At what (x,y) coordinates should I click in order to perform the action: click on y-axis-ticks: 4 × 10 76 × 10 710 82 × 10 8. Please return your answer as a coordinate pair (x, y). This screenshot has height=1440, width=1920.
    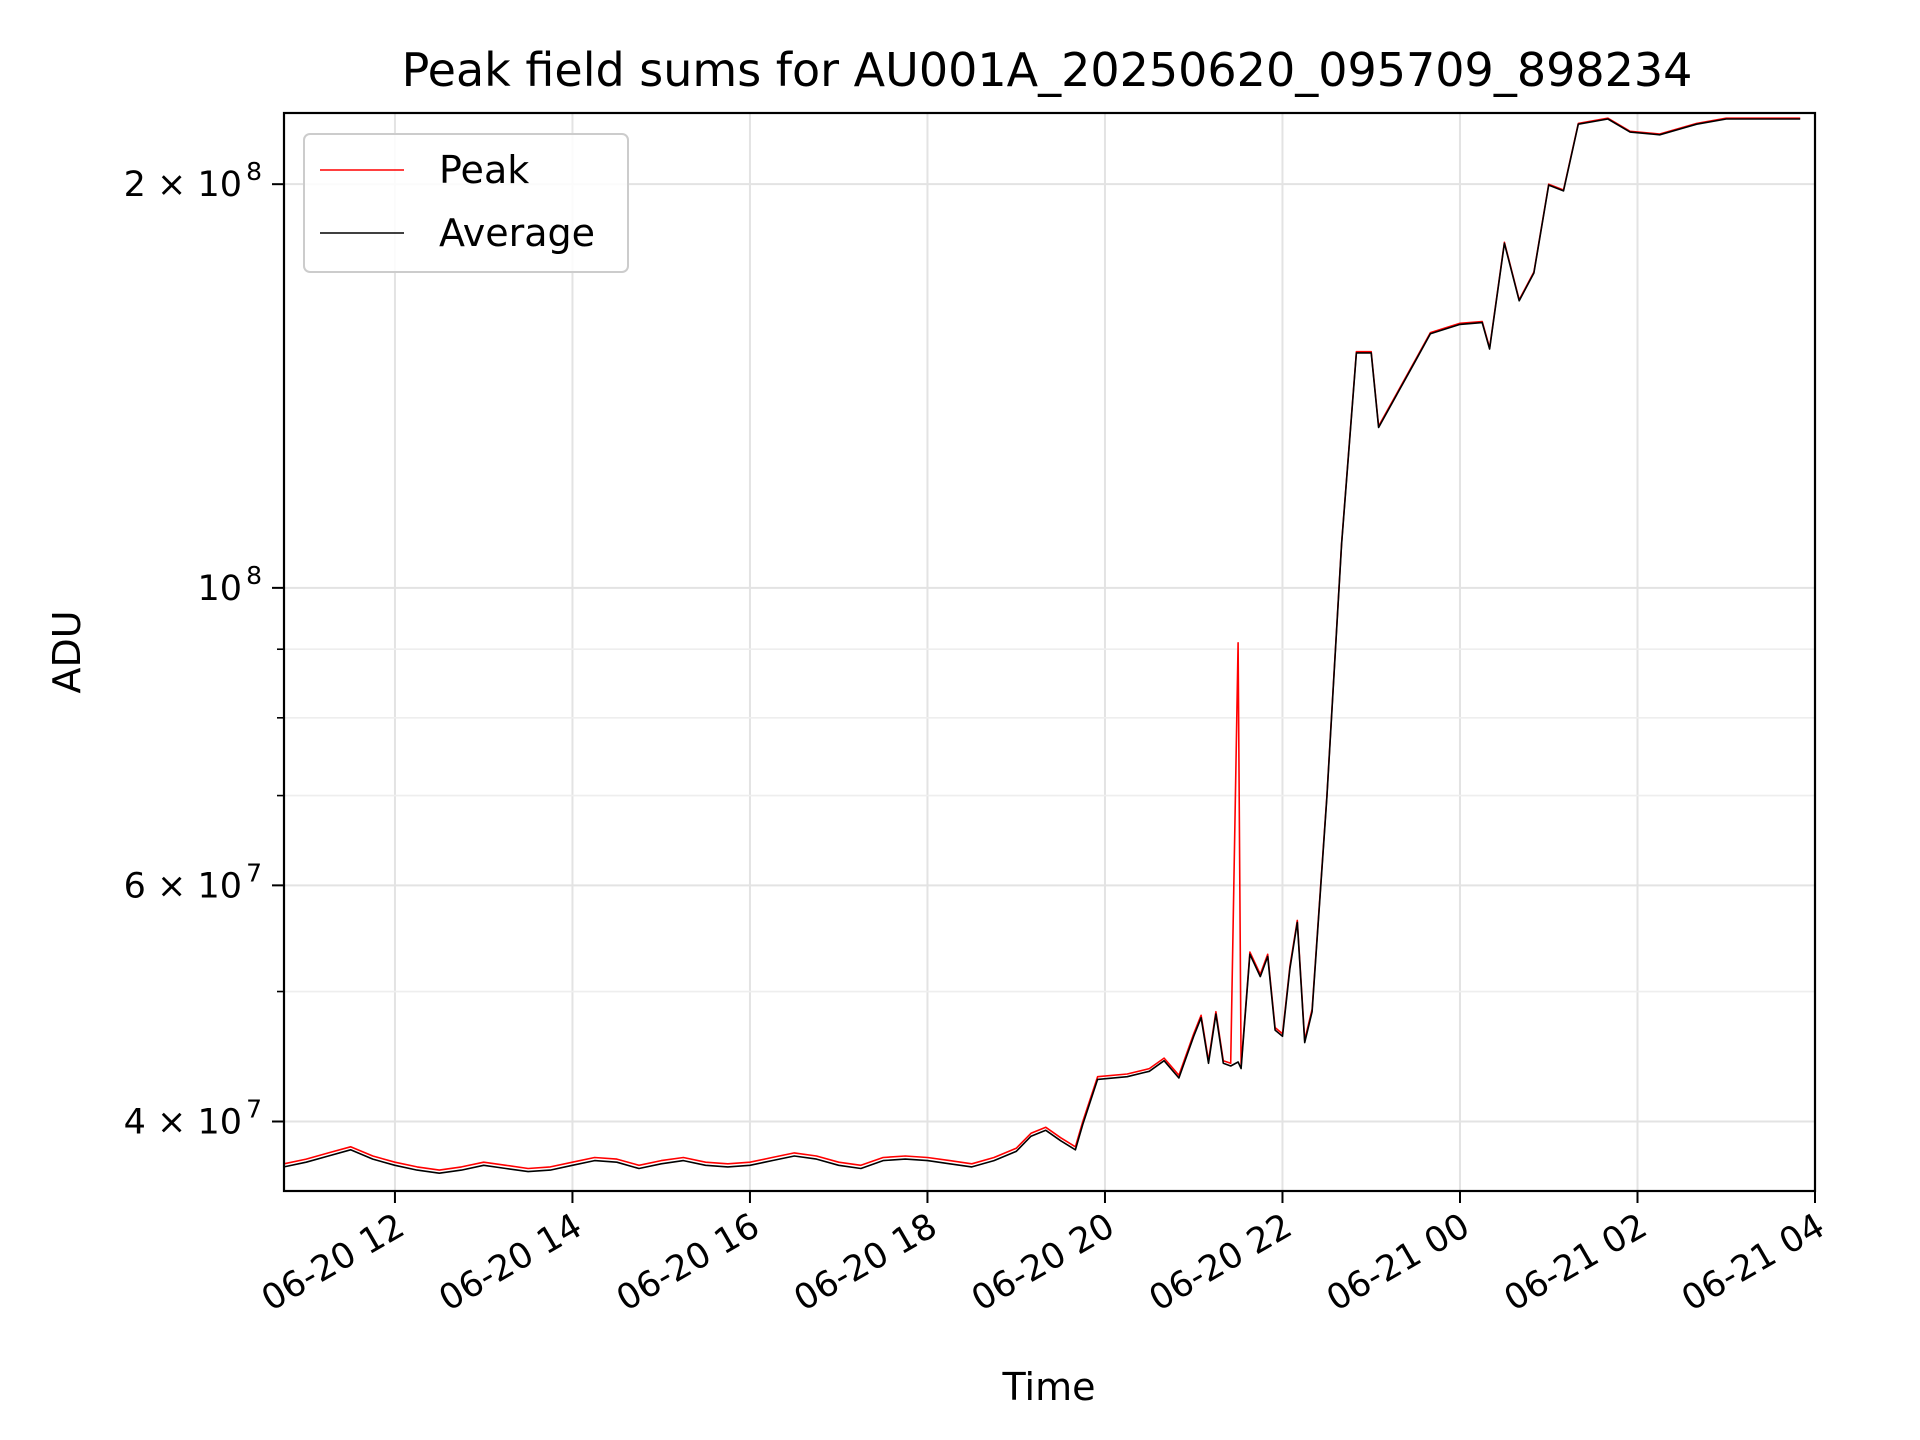
    Looking at the image, I should click on (204, 649).